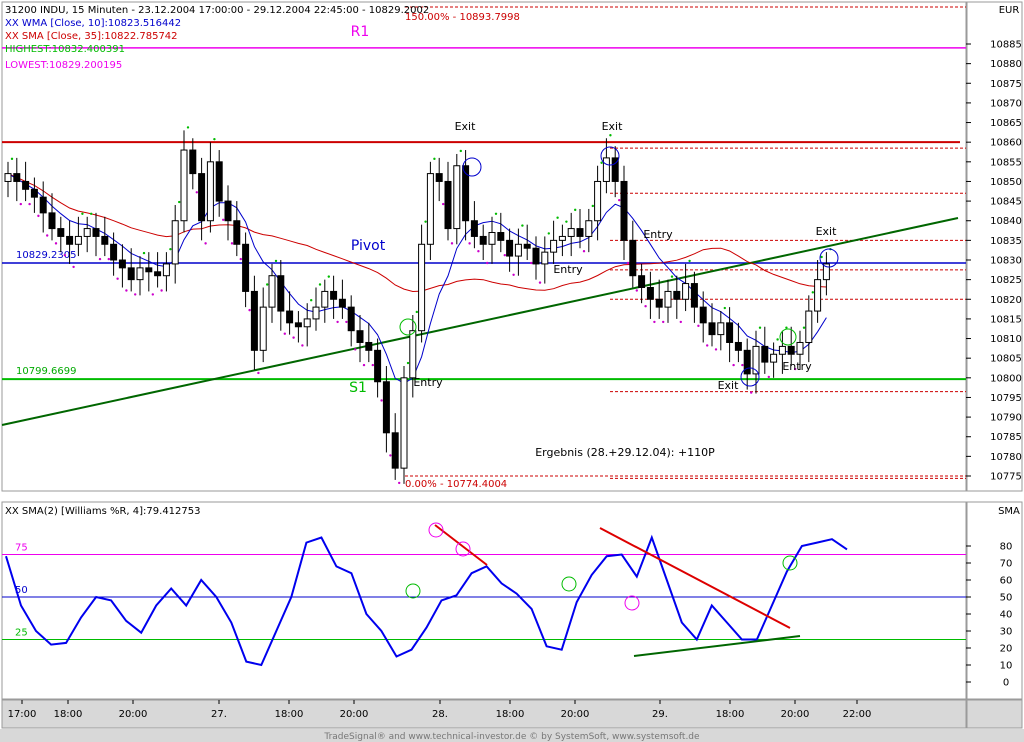  Describe the element at coordinates (788, 337) in the screenshot. I see `entry-marker` at that location.